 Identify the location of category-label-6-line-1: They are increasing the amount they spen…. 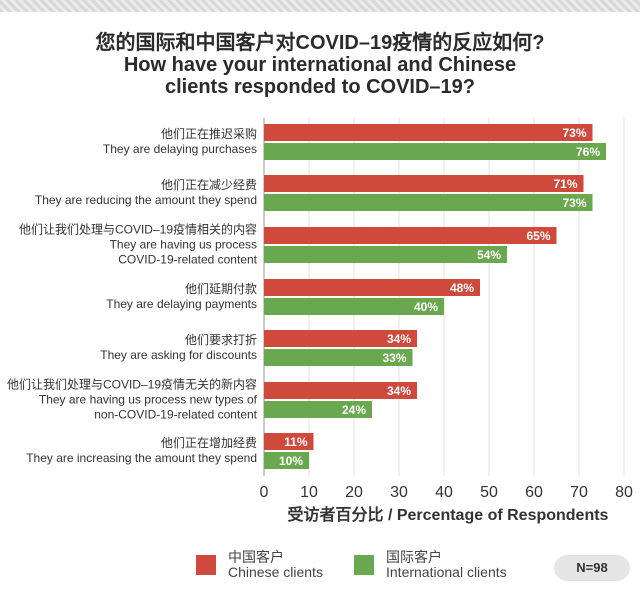
(141, 458).